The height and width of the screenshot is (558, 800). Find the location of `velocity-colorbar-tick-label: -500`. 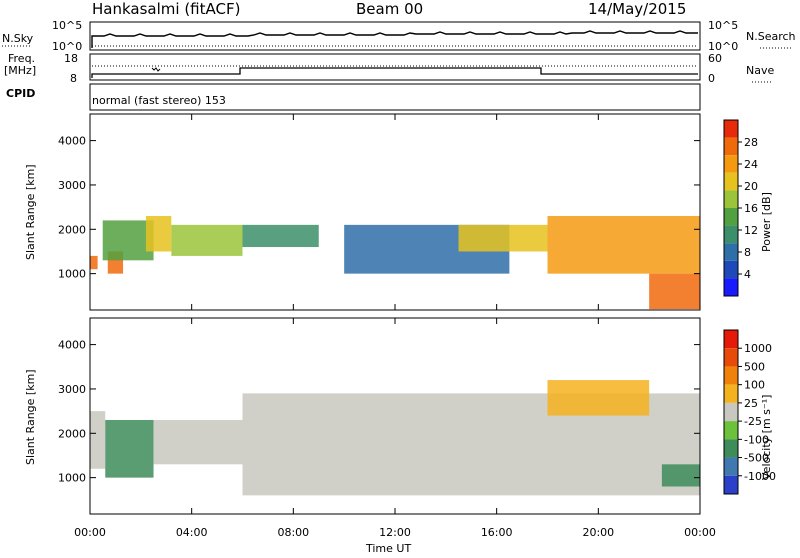

velocity-colorbar-tick-label: -500 is located at coordinates (756, 458).